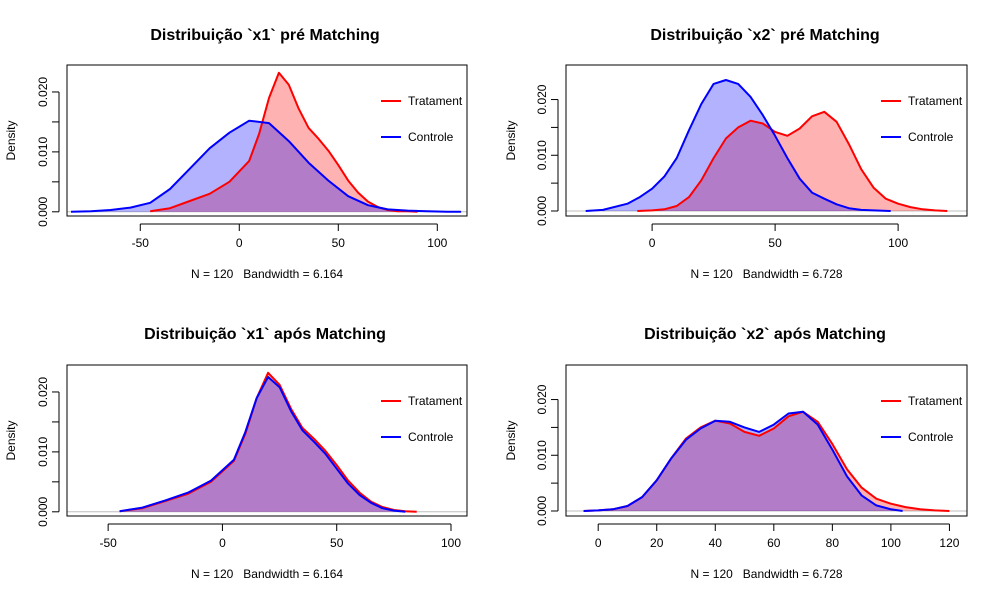 The width and height of the screenshot is (1001, 598). I want to click on chart-title: Distribuição `x2` pré Matching, so click(764, 35).